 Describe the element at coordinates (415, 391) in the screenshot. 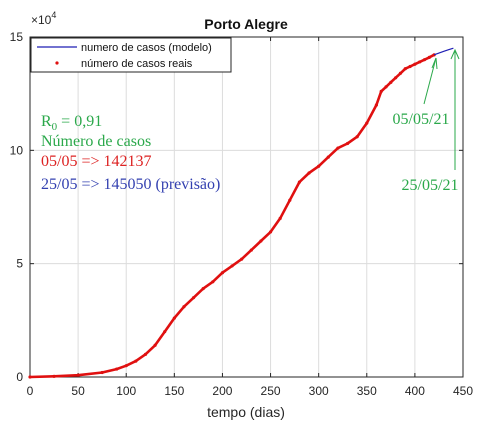

I see `x-tick-label: 400` at that location.